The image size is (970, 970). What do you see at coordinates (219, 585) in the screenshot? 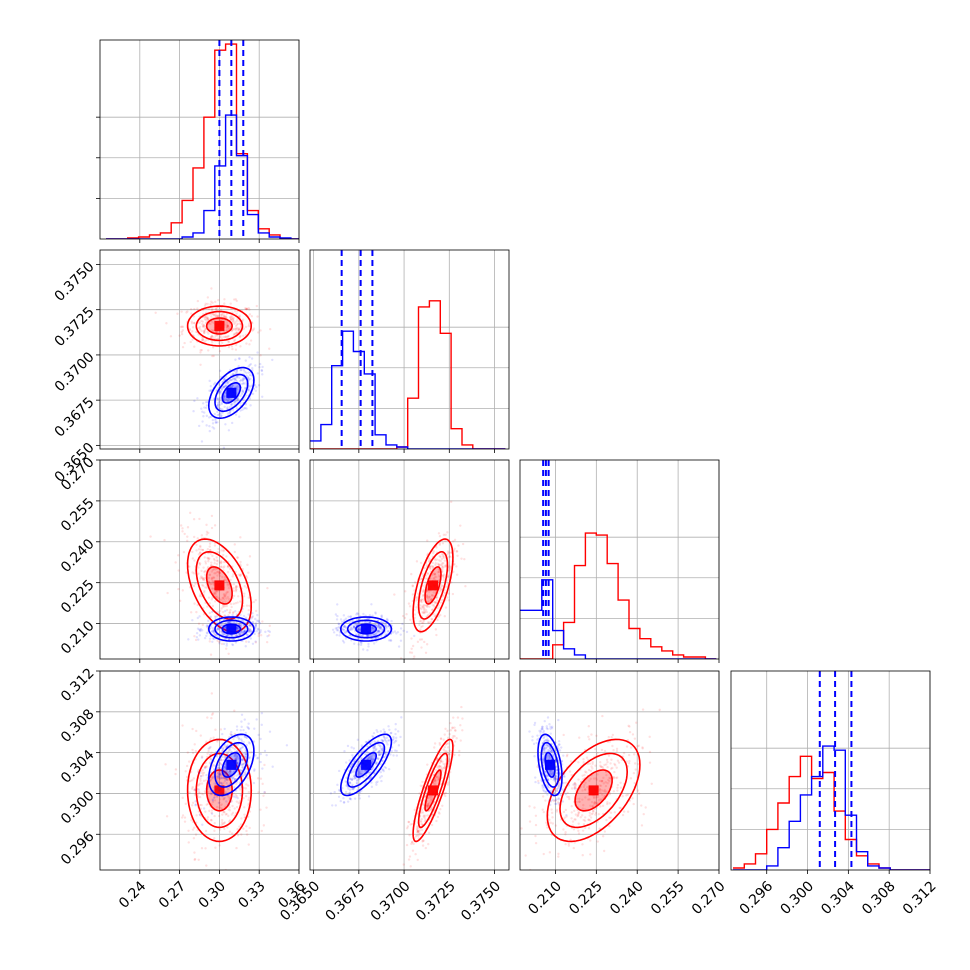
I see `density-peak` at bounding box center [219, 585].